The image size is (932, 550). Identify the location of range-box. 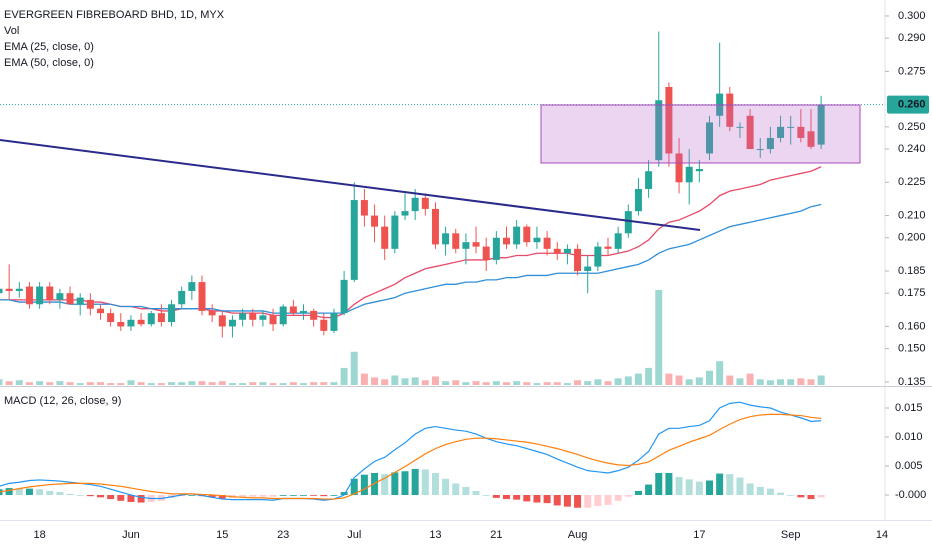
(700, 134).